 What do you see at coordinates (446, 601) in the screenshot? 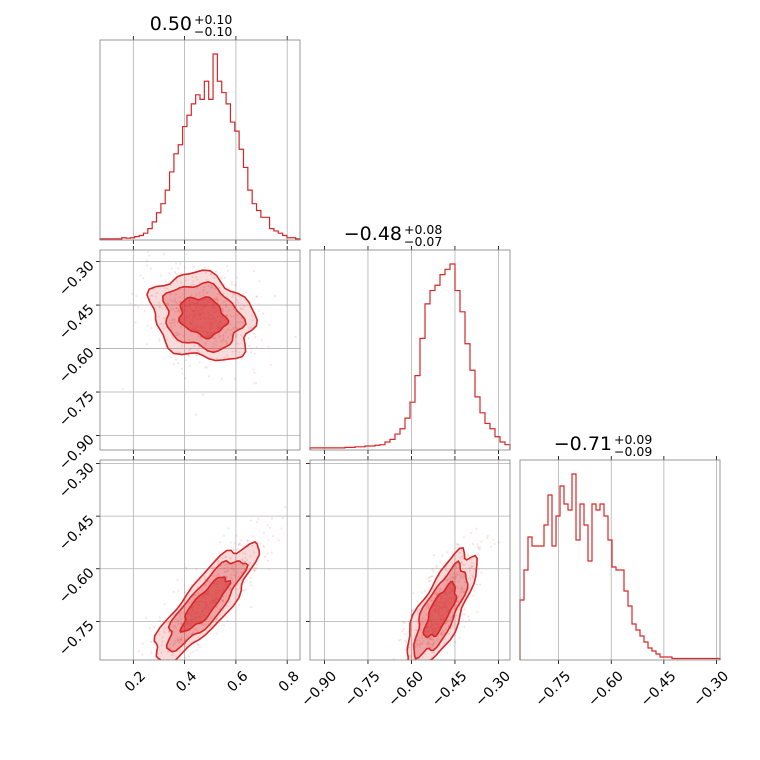
I see `density-layer` at bounding box center [446, 601].